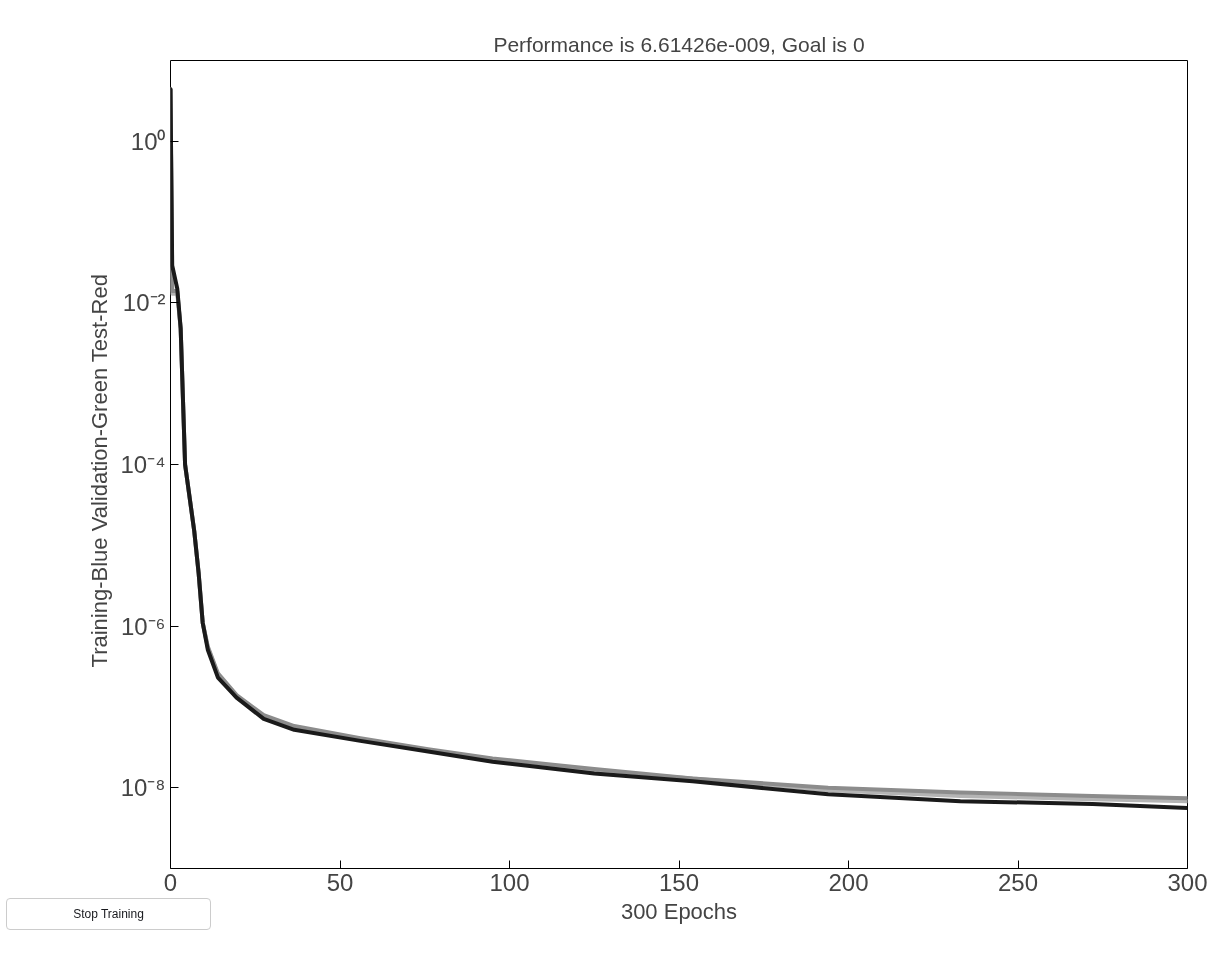 The width and height of the screenshot is (1228, 969). I want to click on x-tick-label: 300, so click(1187, 882).